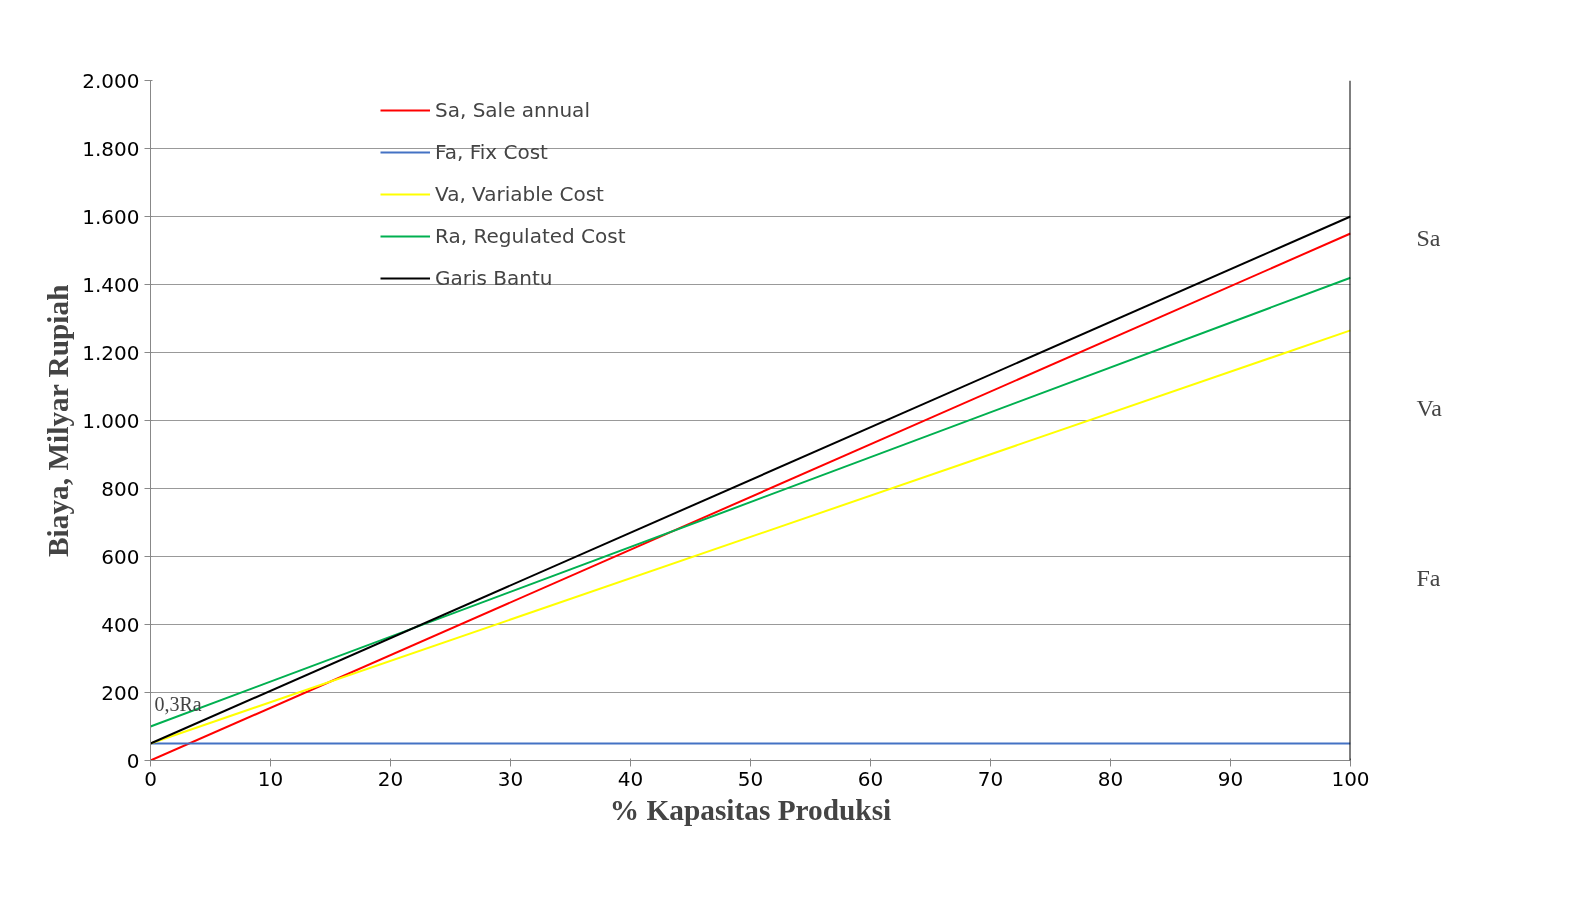 This screenshot has height=897, width=1585. I want to click on x-tick-label: 70, so click(990, 778).